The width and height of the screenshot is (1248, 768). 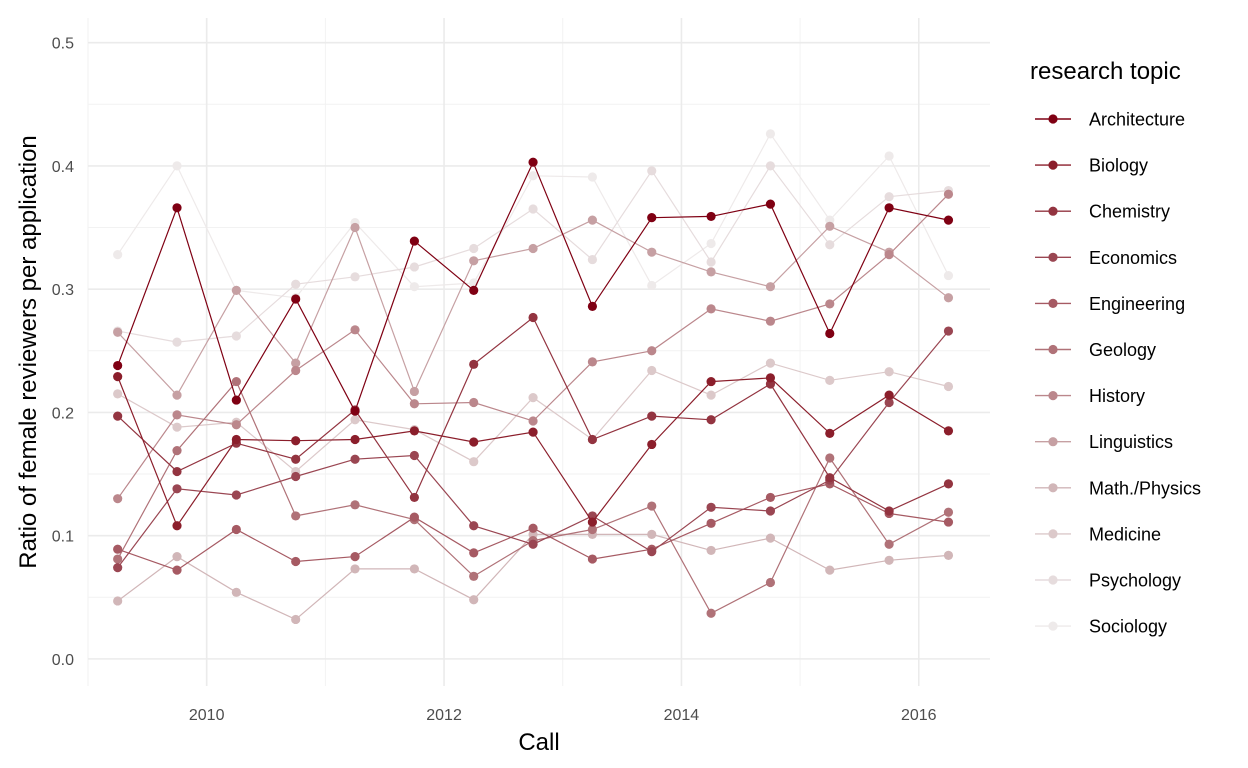 I want to click on y-tick-label: 0.0, so click(x=63, y=660).